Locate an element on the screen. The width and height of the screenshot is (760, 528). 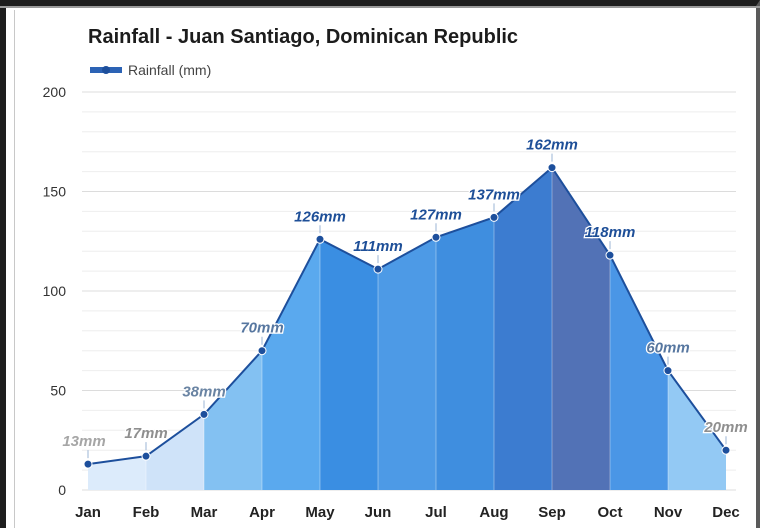
area-segment-may is located at coordinates (349, 364).